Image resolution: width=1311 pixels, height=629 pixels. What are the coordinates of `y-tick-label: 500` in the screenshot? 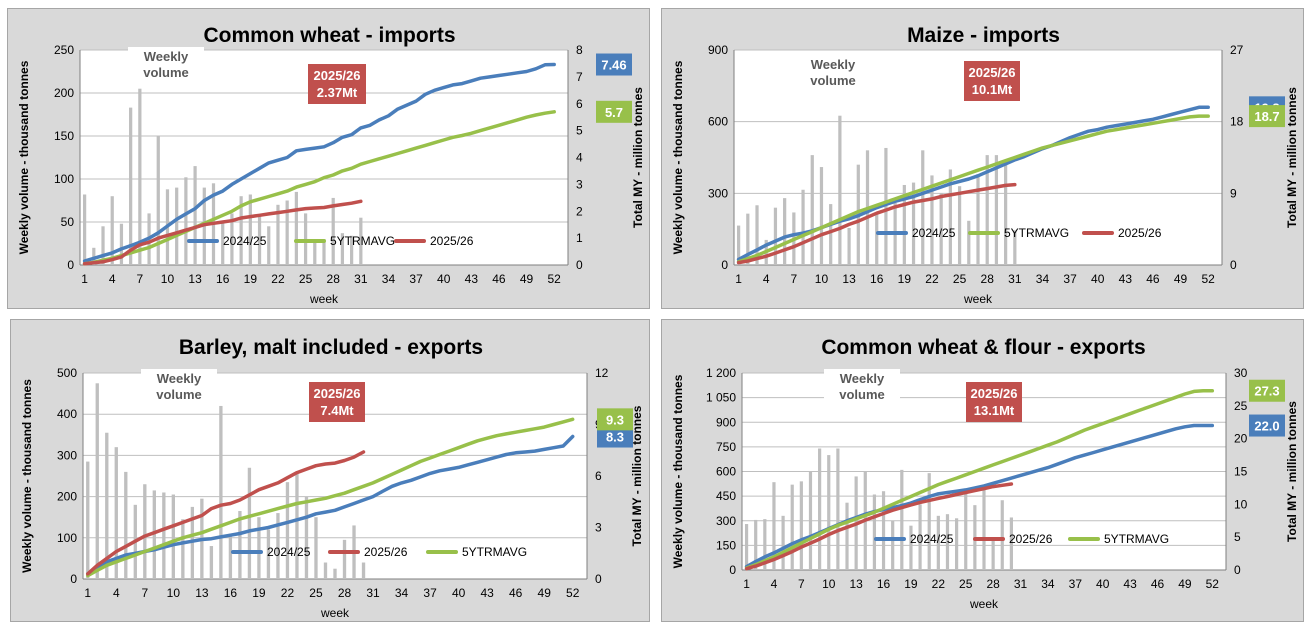 It's located at (67, 373).